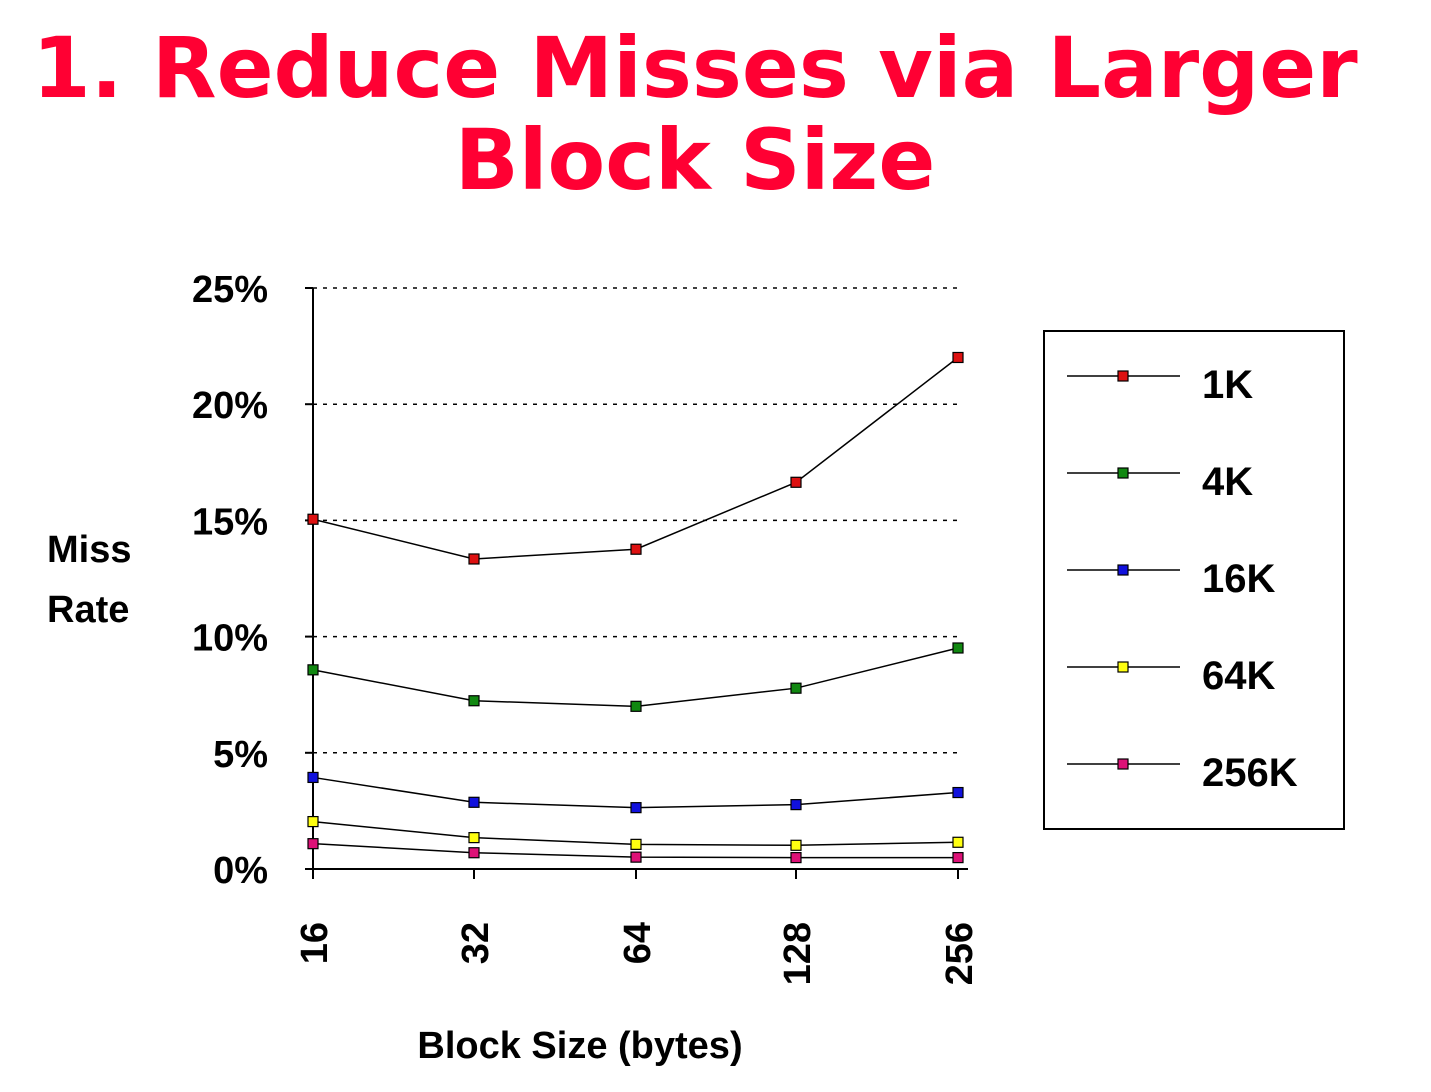 This screenshot has width=1431, height=1092. What do you see at coordinates (1123, 764) in the screenshot?
I see `legend-marker-256K` at bounding box center [1123, 764].